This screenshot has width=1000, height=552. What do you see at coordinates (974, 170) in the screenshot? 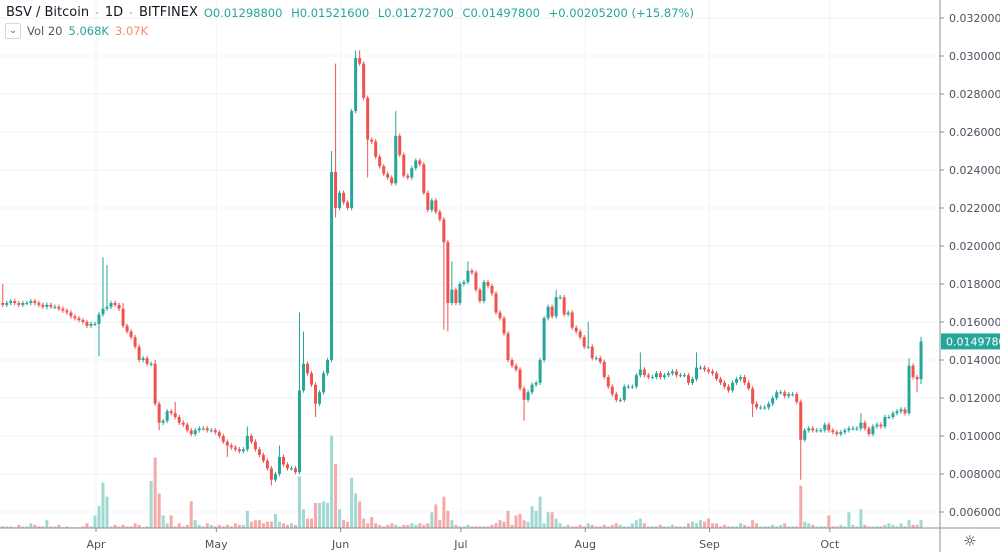
I see `y-tick-label: 0.02400000` at bounding box center [974, 170].